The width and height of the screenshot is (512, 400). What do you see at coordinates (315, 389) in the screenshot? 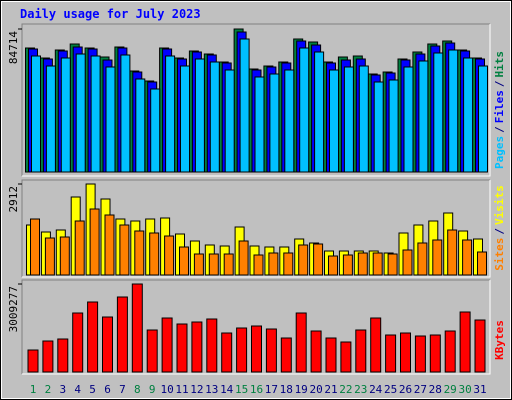
I see `x-tick-label: 20` at bounding box center [315, 389].